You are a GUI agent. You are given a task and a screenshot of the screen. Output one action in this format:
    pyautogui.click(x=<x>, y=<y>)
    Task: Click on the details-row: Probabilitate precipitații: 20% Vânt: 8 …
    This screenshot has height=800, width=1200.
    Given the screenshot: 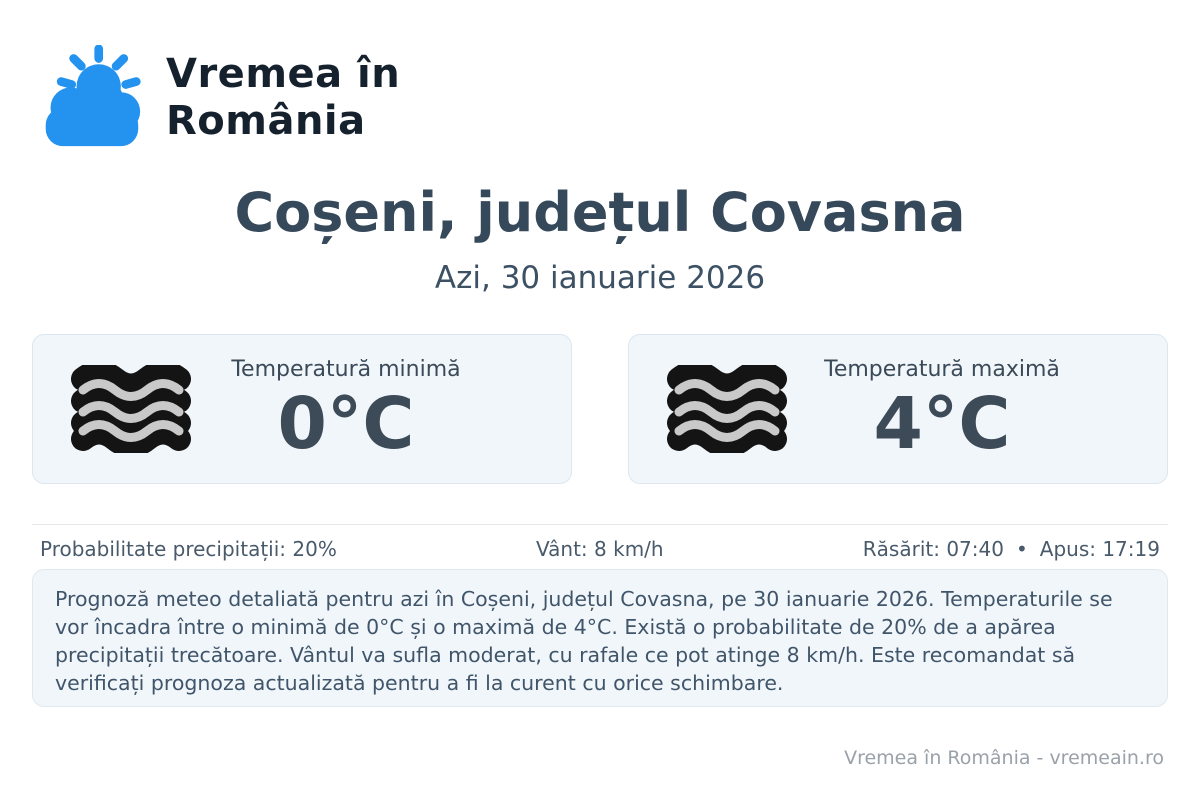 What is the action you would take?
    pyautogui.click(x=600, y=549)
    